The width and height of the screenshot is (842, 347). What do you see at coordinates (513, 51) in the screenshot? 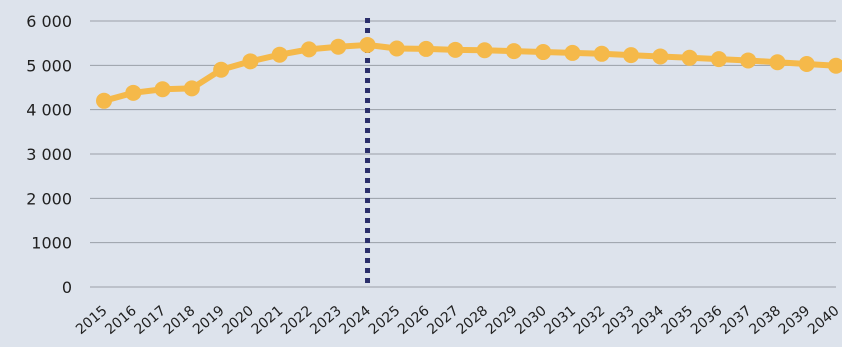
I see `data-point-2029` at bounding box center [513, 51].